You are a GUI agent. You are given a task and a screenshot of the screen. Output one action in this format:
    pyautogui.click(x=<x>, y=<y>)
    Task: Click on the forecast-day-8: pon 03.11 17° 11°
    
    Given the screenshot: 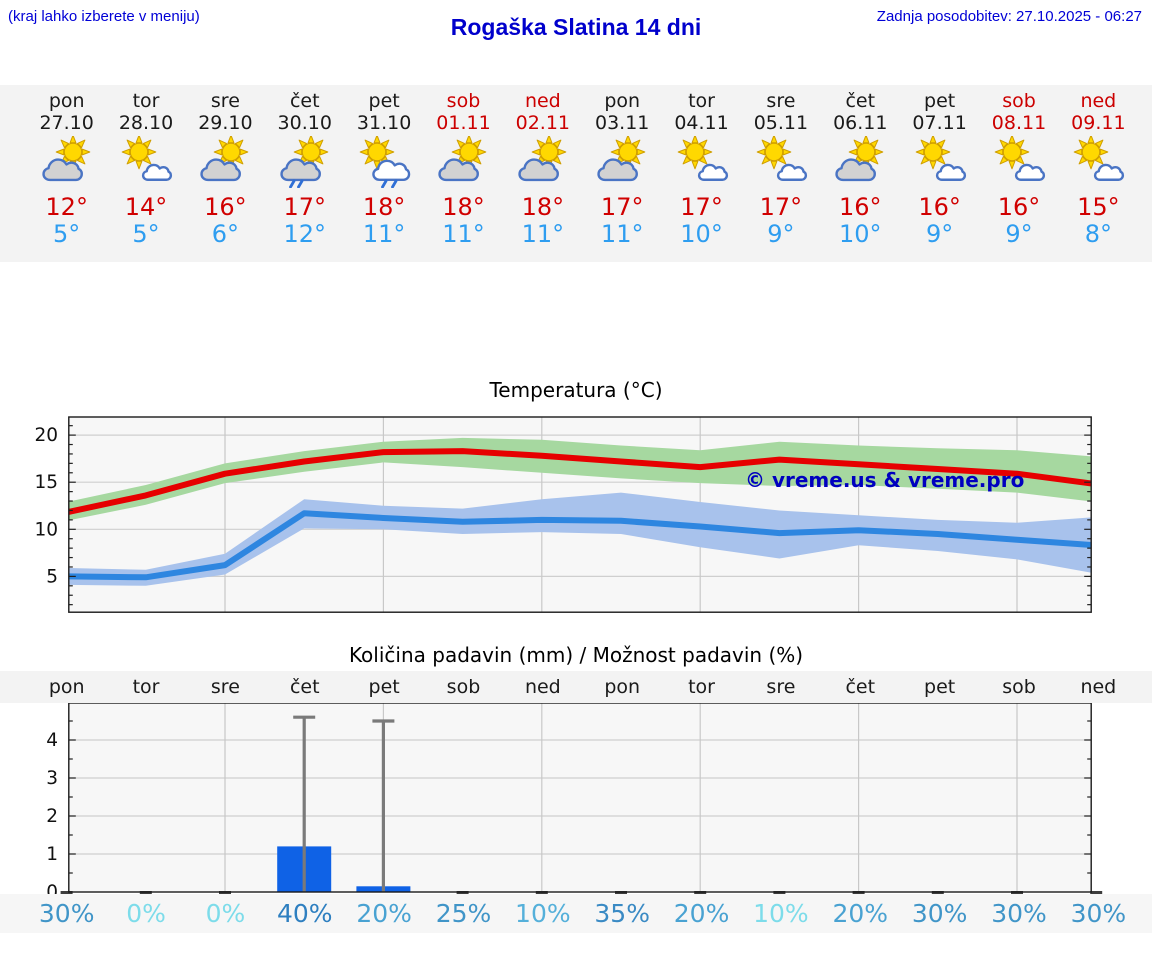 What is the action you would take?
    pyautogui.click(x=622, y=176)
    